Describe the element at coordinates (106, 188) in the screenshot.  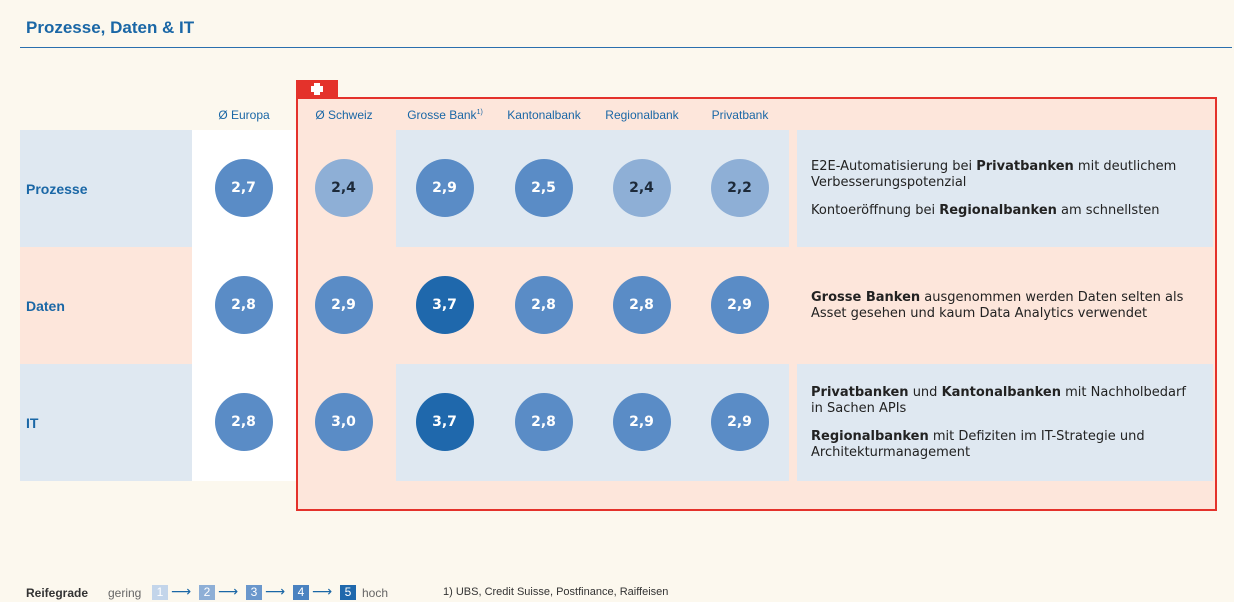
I see `row-label: Prozesse` at that location.